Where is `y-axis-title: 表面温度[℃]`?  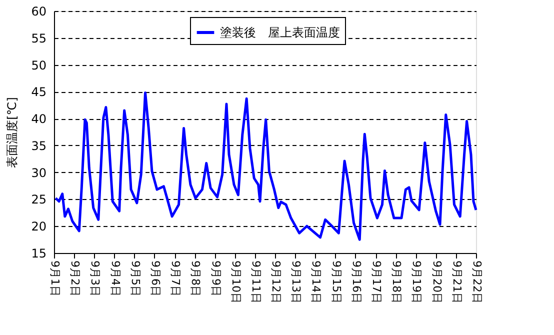 y-axis-title: 表面温度[℃] is located at coordinates (12, 132).